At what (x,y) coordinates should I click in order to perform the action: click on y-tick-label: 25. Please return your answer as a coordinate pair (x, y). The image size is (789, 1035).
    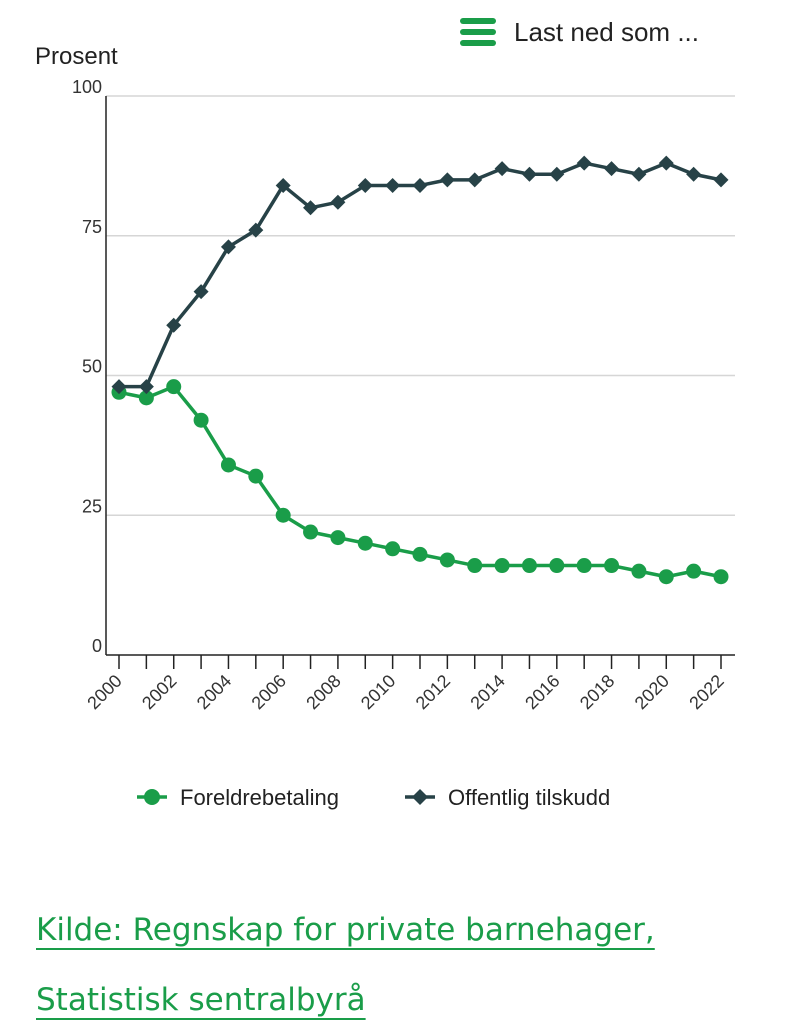
    Looking at the image, I should click on (92, 506).